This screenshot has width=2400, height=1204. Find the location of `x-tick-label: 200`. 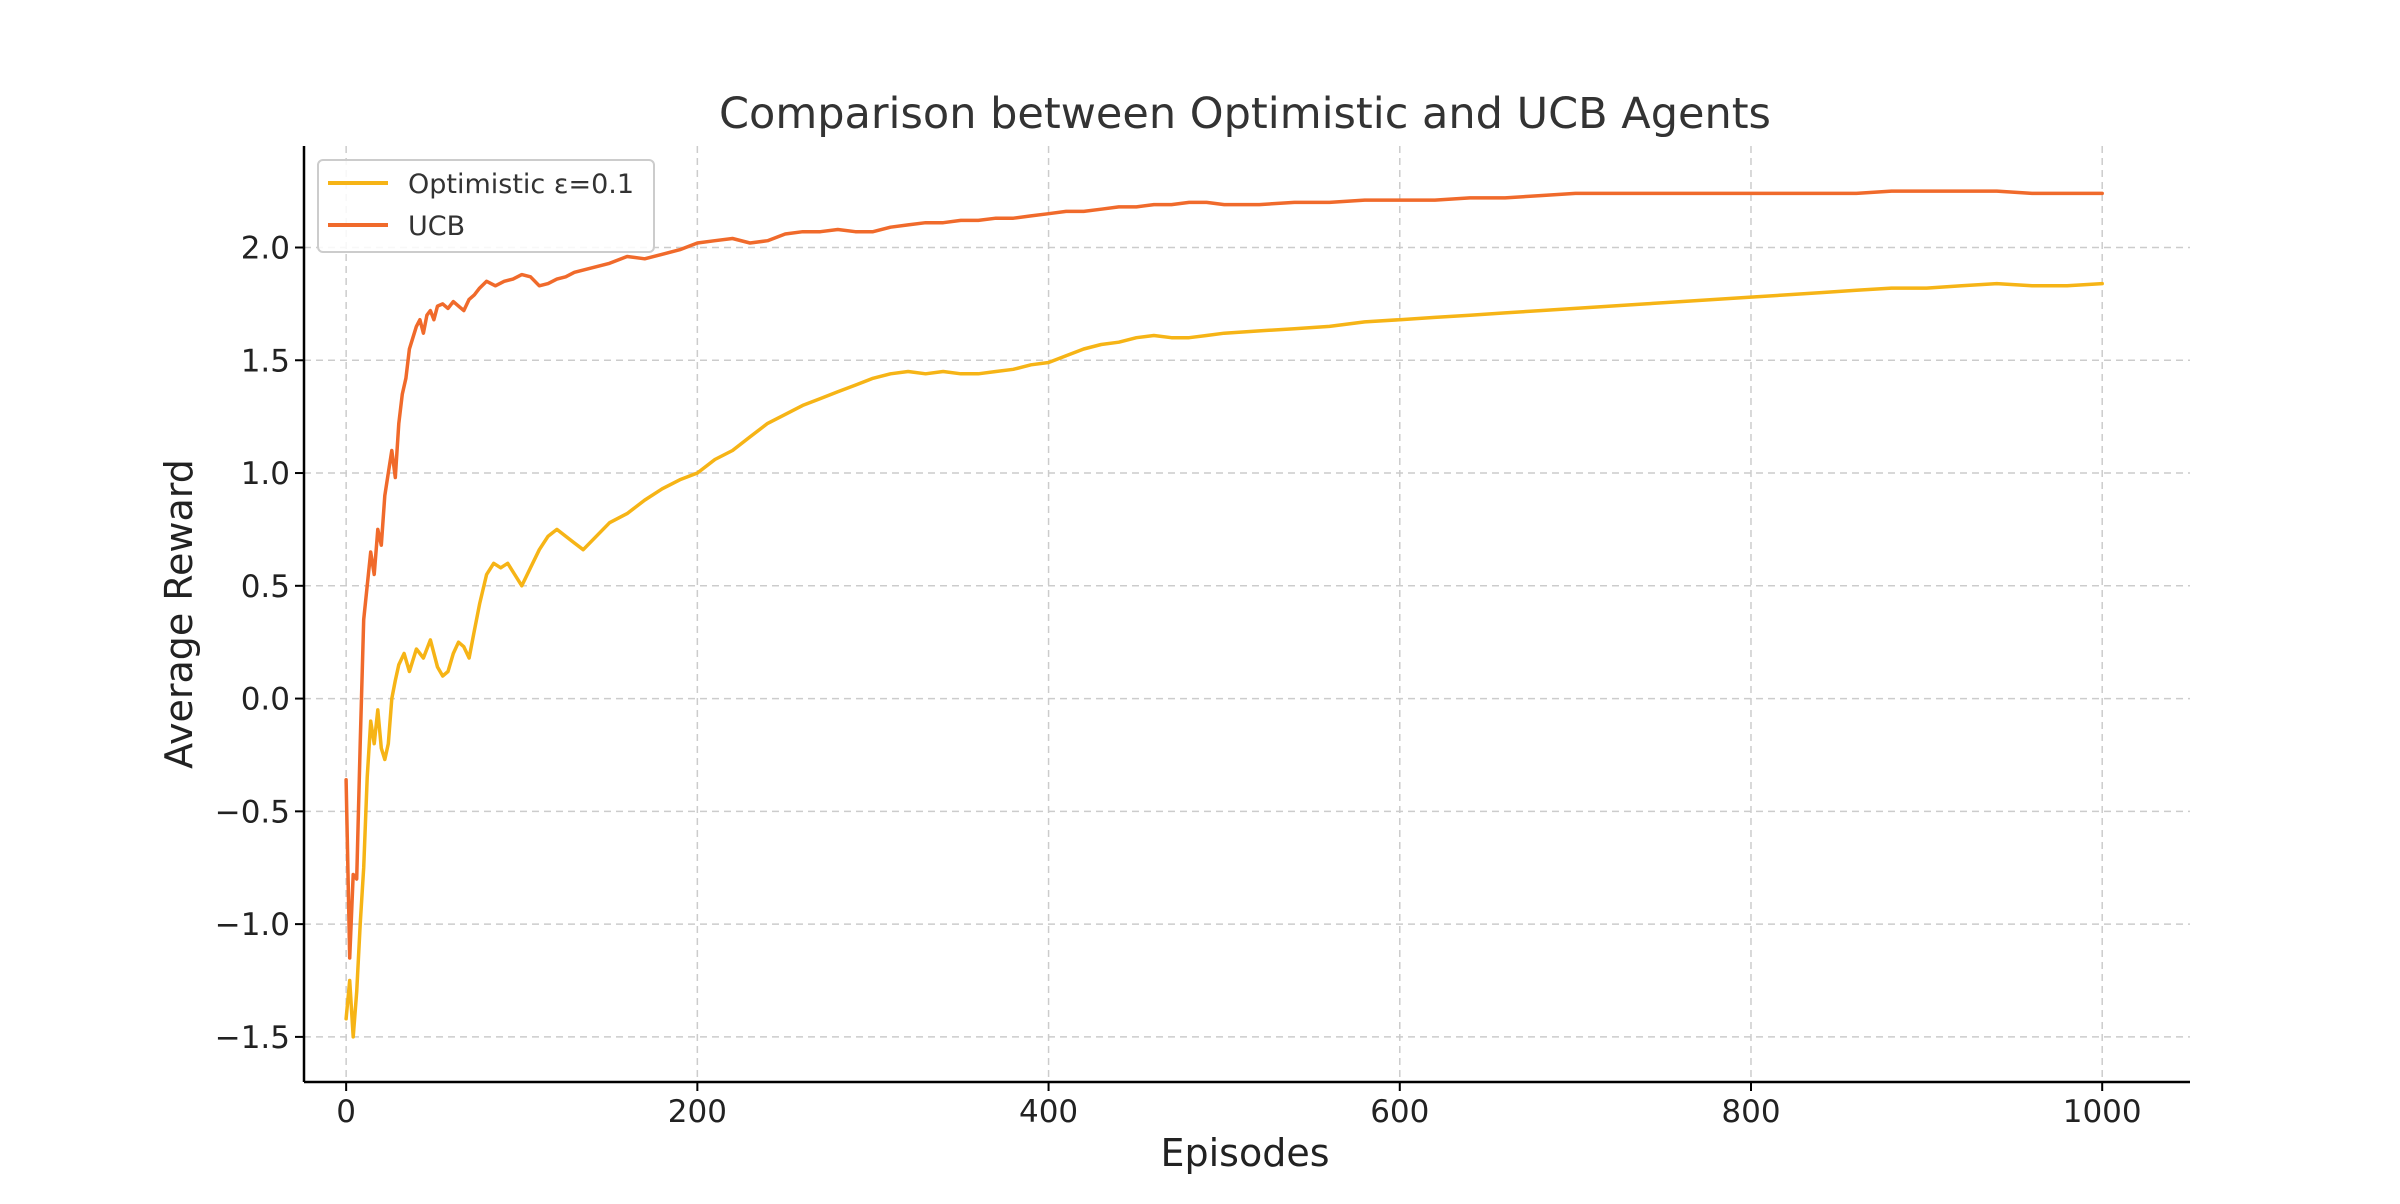

x-tick-label: 200 is located at coordinates (697, 1112).